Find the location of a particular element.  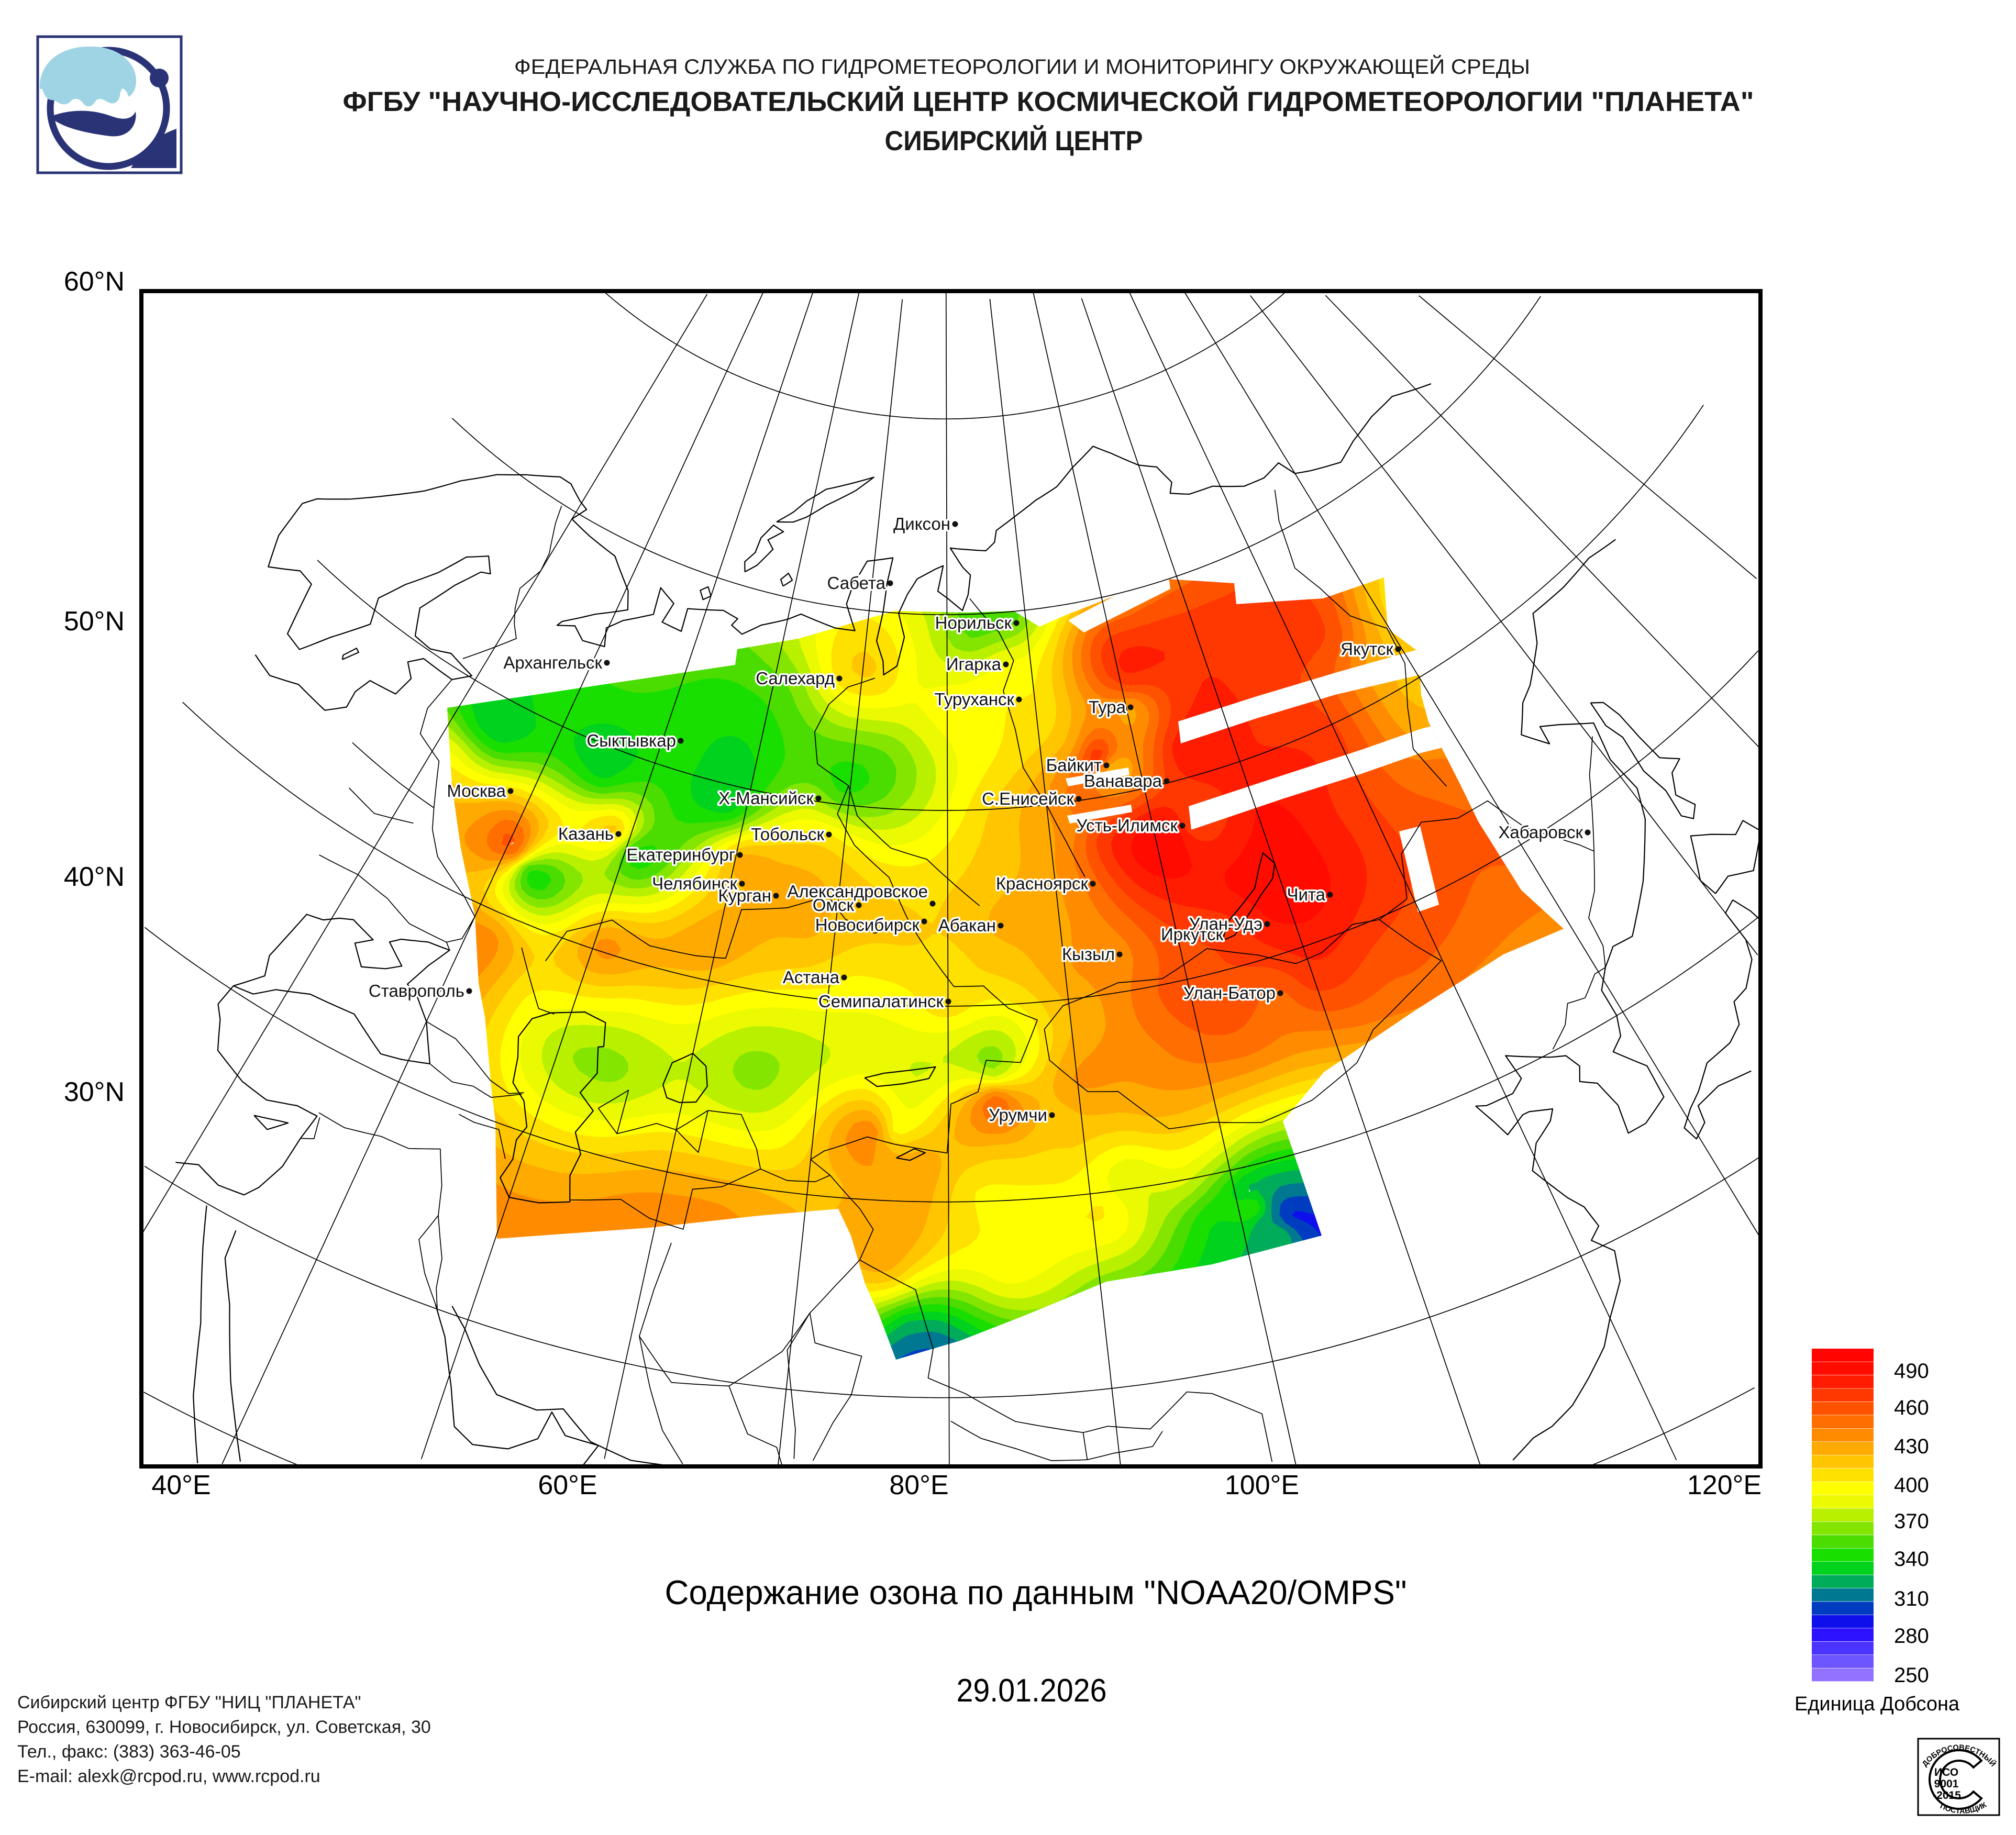

svg-text: Х-Мансийск is located at coordinates (766, 798).